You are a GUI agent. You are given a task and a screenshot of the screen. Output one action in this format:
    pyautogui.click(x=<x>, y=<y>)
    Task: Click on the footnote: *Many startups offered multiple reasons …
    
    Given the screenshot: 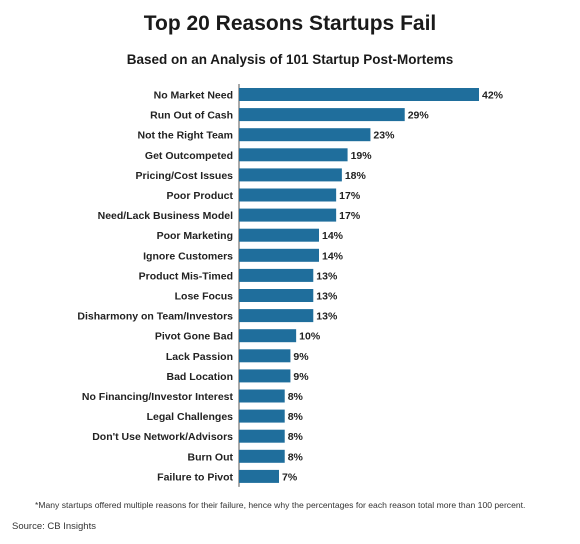 What is the action you would take?
    pyautogui.click(x=280, y=505)
    